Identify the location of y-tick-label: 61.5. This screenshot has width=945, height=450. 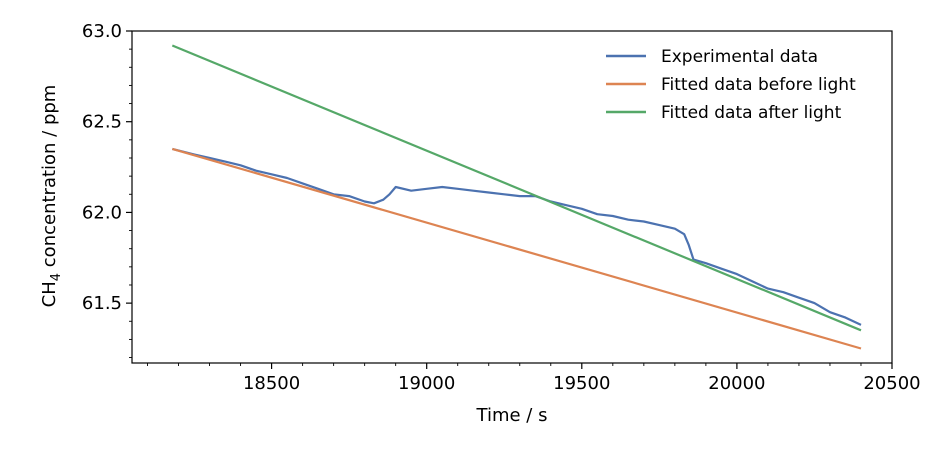
(102, 303).